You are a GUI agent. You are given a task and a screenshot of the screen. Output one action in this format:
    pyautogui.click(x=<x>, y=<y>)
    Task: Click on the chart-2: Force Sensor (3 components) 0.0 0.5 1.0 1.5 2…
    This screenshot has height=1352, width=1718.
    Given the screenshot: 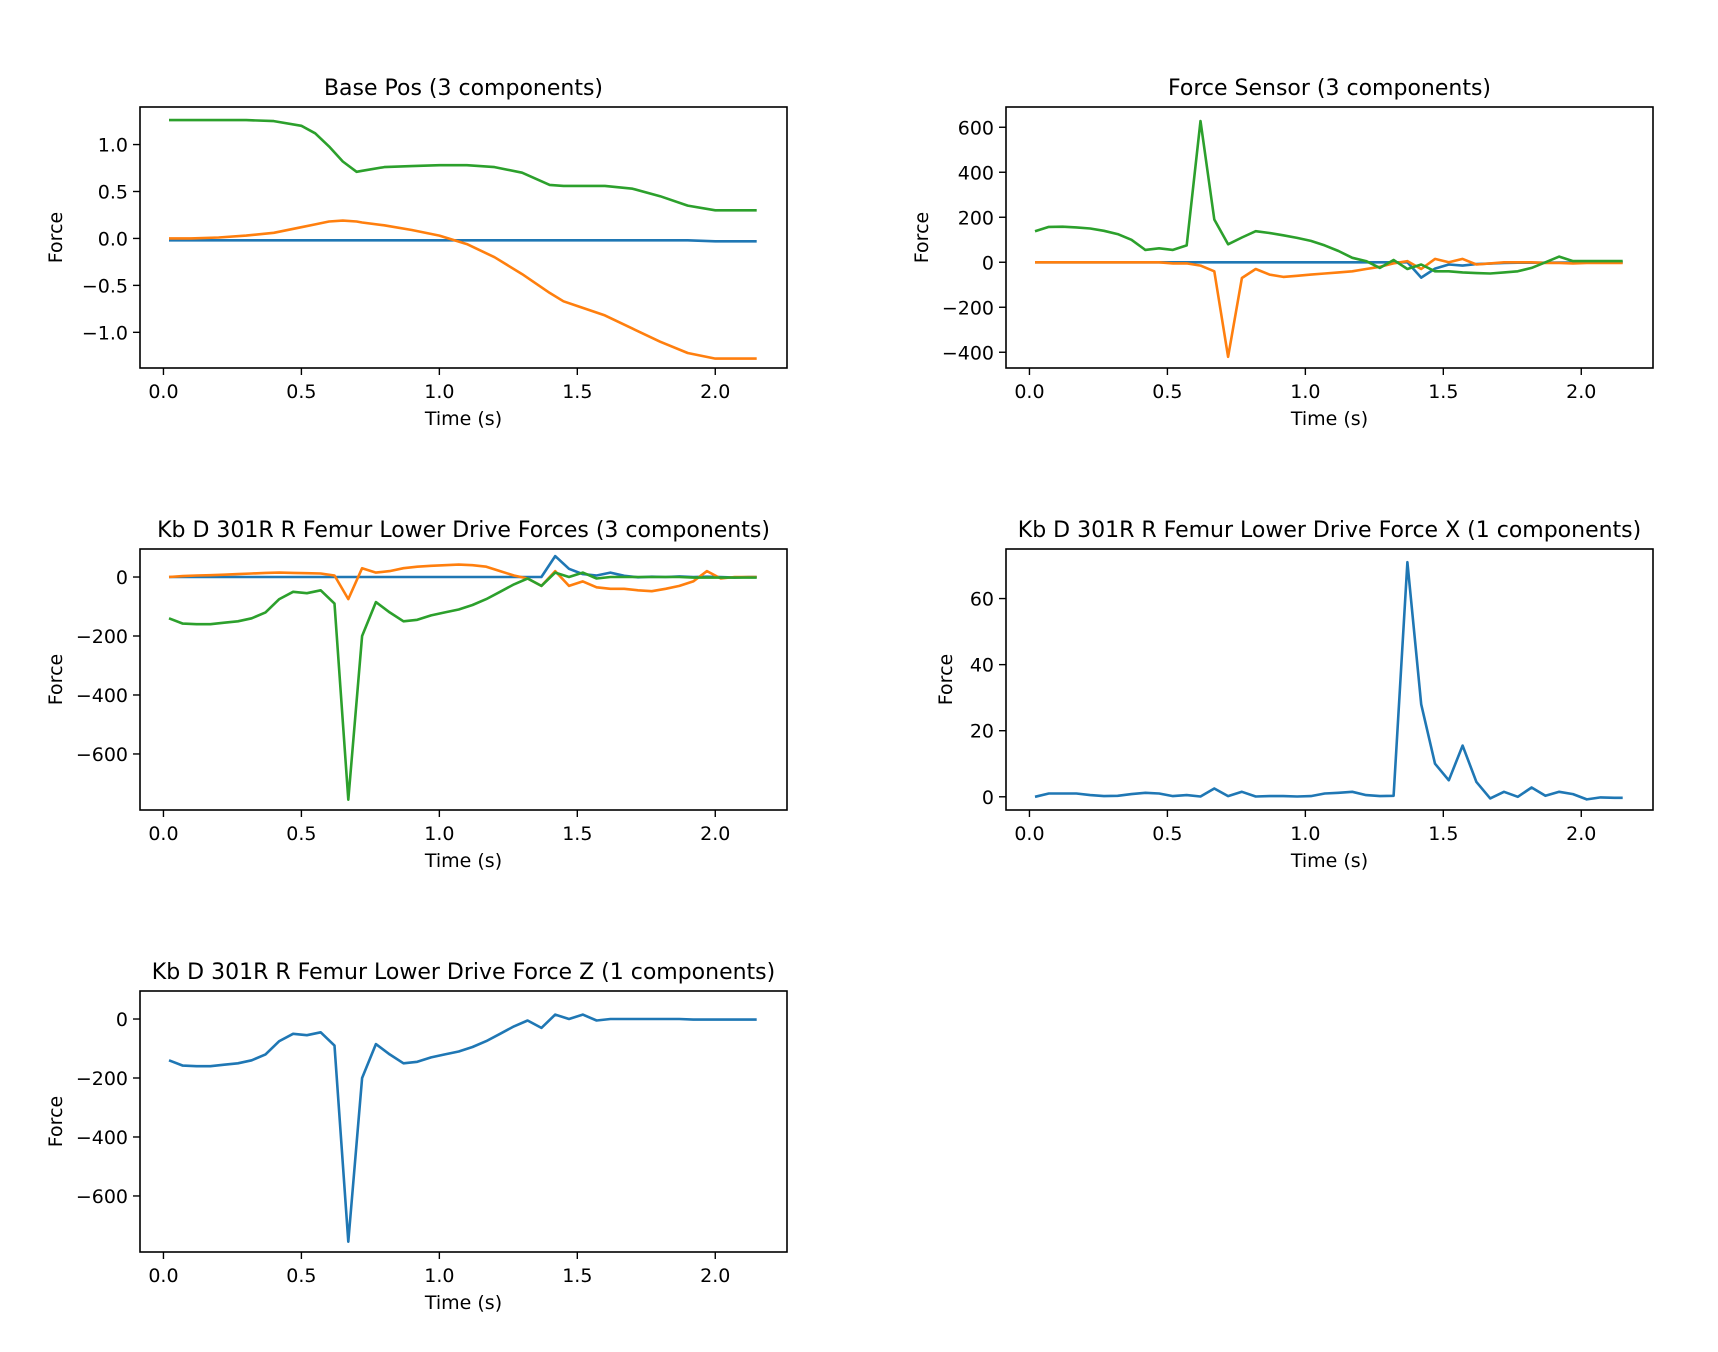 What is the action you would take?
    pyautogui.click(x=1282, y=253)
    